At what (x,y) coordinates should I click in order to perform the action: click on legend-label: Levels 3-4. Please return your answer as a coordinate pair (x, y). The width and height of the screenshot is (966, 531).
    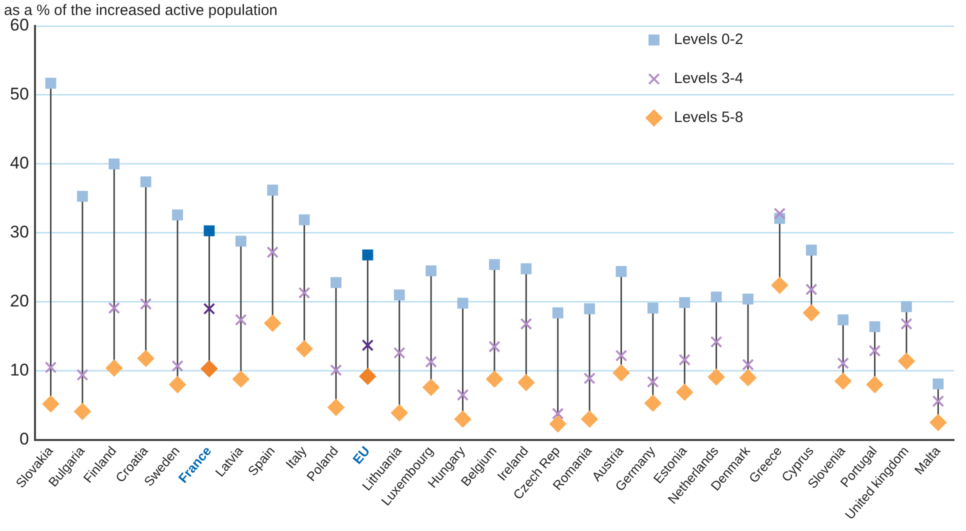
    Looking at the image, I should click on (709, 79).